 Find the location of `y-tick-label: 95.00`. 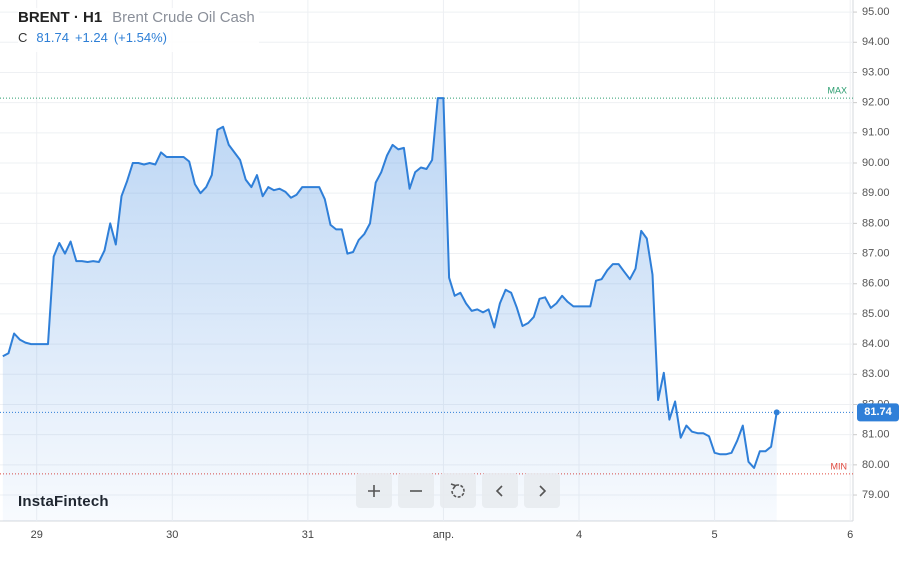

y-tick-label: 95.00 is located at coordinates (876, 12).